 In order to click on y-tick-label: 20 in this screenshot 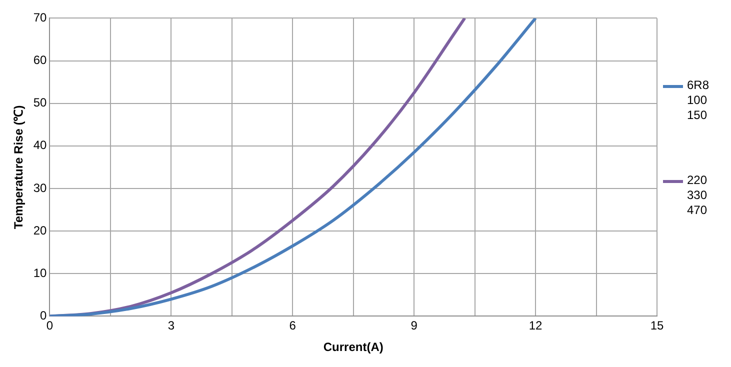, I will do `click(40, 230)`.